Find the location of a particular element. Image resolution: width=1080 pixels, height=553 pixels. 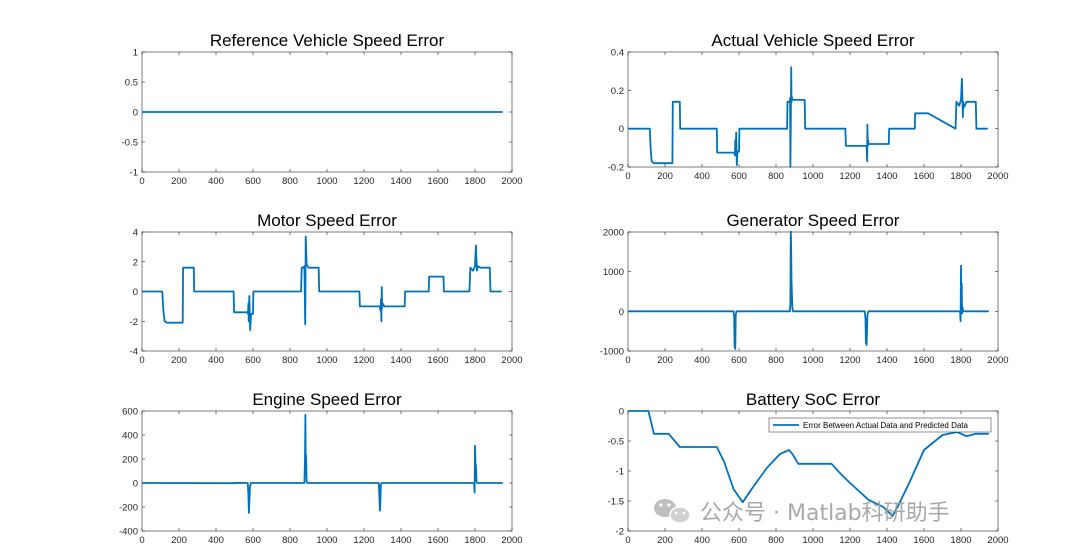

y-tick-label: 200 is located at coordinates (130, 460).